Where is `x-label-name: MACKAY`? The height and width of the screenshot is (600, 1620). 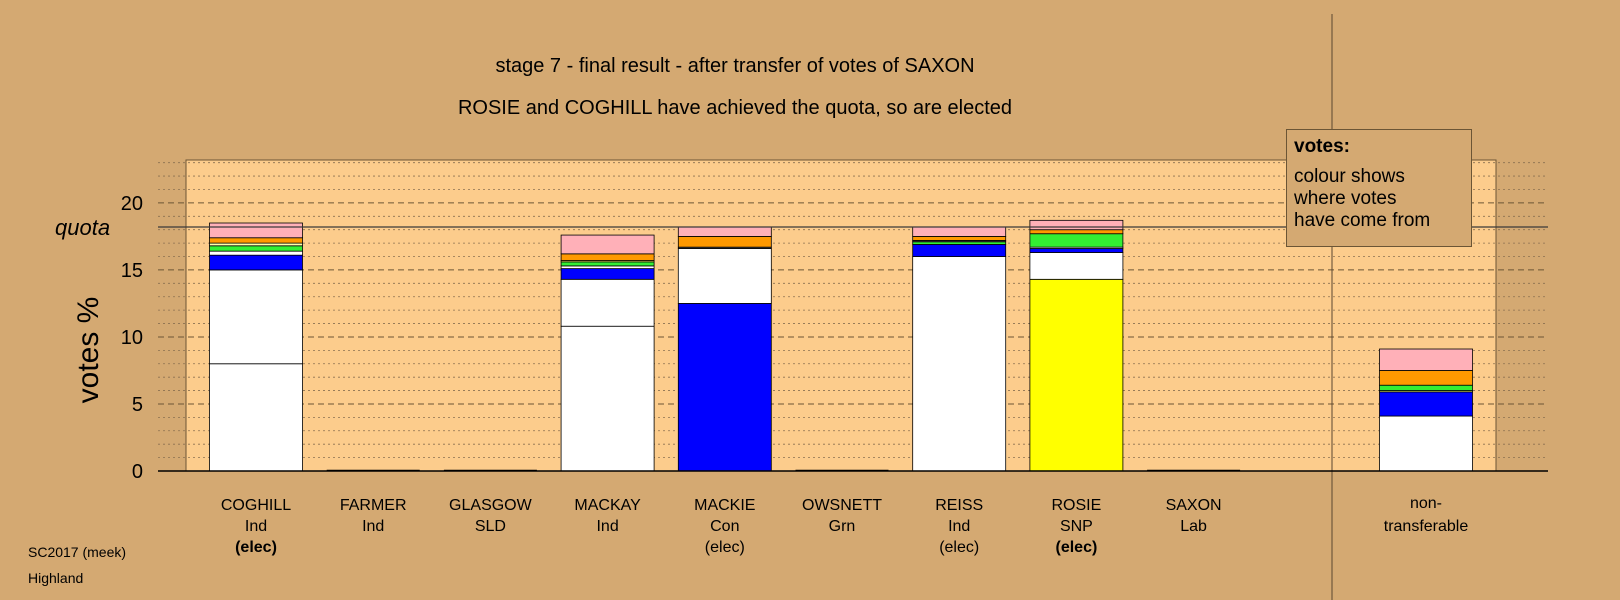 x-label-name: MACKAY is located at coordinates (607, 505).